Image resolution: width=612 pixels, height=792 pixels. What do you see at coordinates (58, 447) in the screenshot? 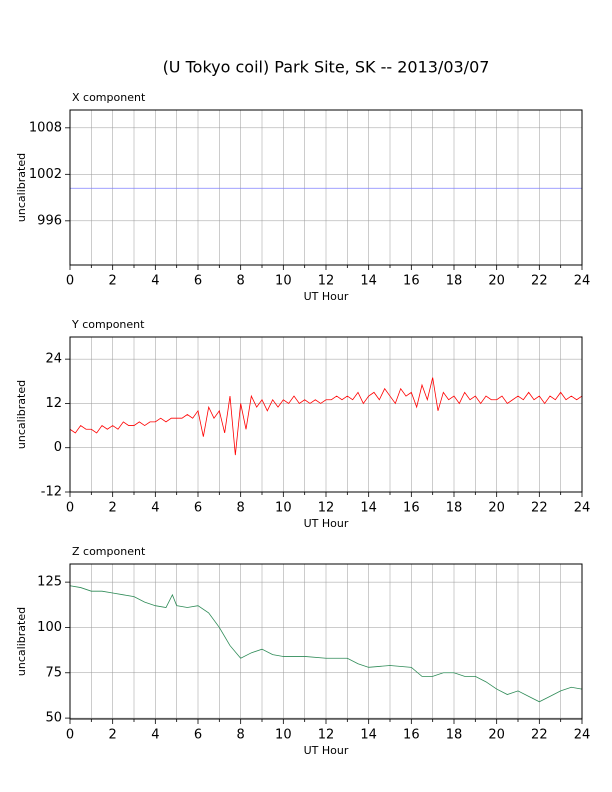
I see `y-tick-label: 0` at bounding box center [58, 447].